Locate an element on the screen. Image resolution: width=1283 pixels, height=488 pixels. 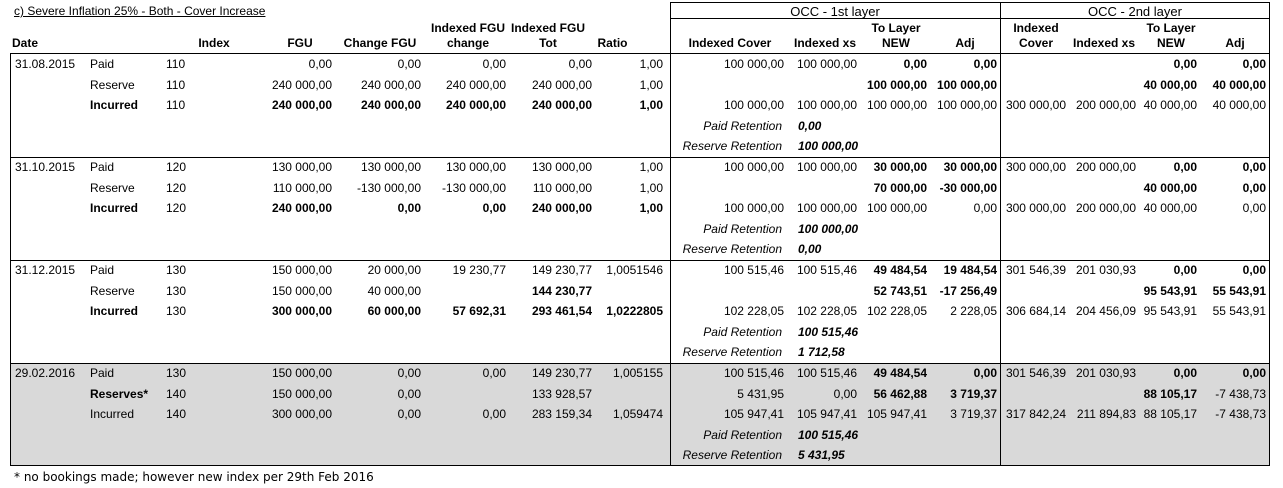
date: 31.08.2015 is located at coordinates (45, 64).